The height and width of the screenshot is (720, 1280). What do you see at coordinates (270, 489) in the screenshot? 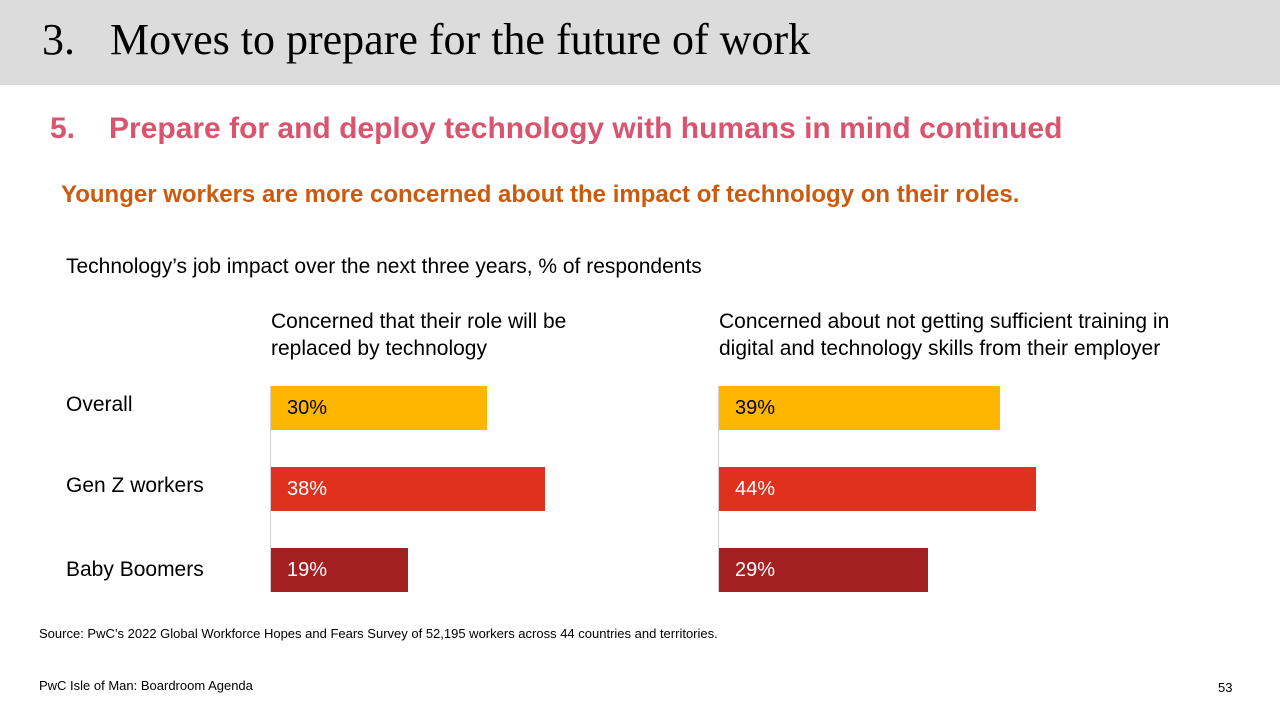
I see `axis-line-left` at bounding box center [270, 489].